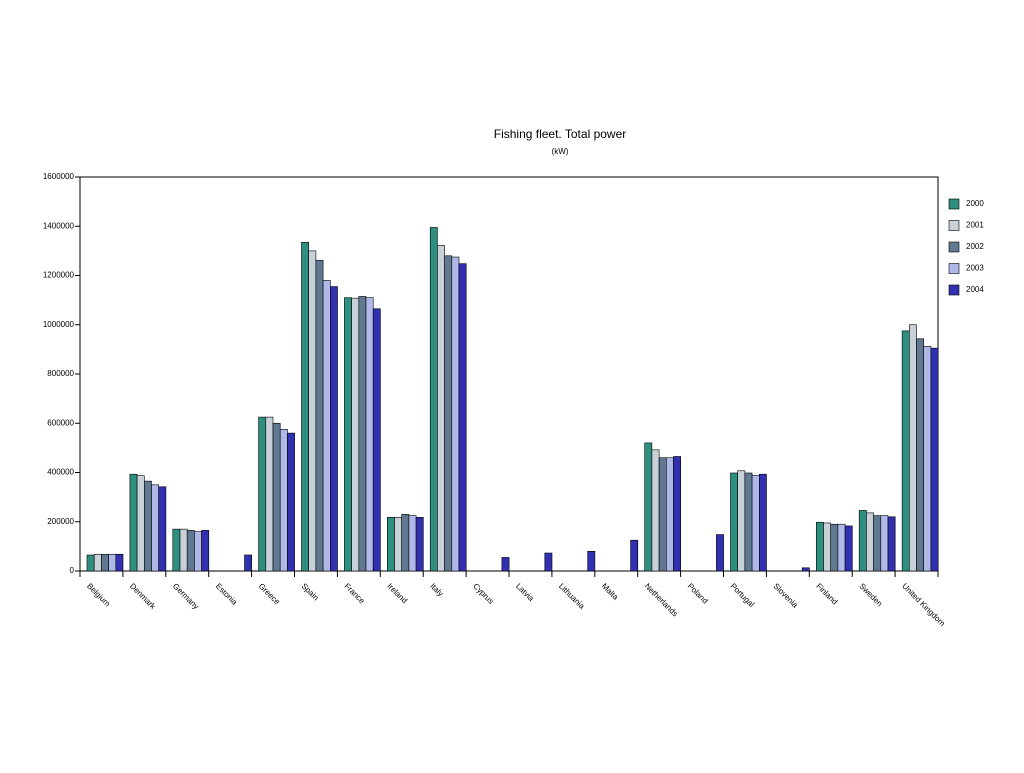 The width and height of the screenshot is (1024, 773). What do you see at coordinates (975, 225) in the screenshot?
I see `legend-label: 2001` at bounding box center [975, 225].